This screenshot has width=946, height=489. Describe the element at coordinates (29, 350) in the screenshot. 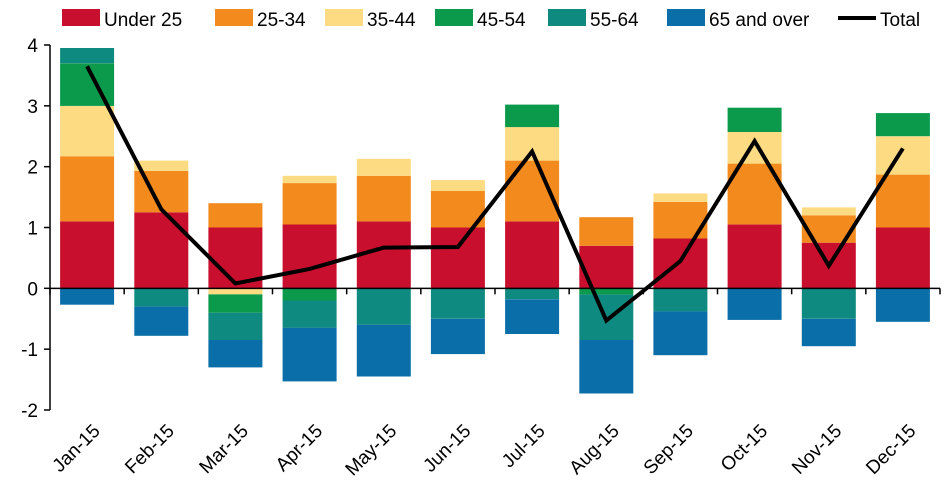

I see `y-tick-label: -1` at that location.